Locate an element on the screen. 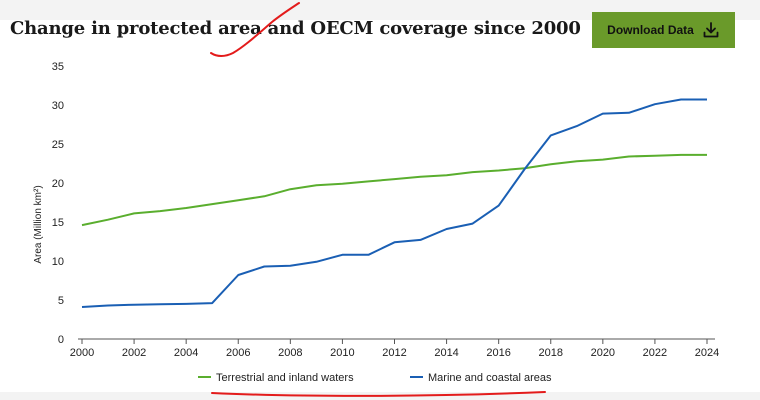  x-tick-label: 2014 is located at coordinates (446, 353).